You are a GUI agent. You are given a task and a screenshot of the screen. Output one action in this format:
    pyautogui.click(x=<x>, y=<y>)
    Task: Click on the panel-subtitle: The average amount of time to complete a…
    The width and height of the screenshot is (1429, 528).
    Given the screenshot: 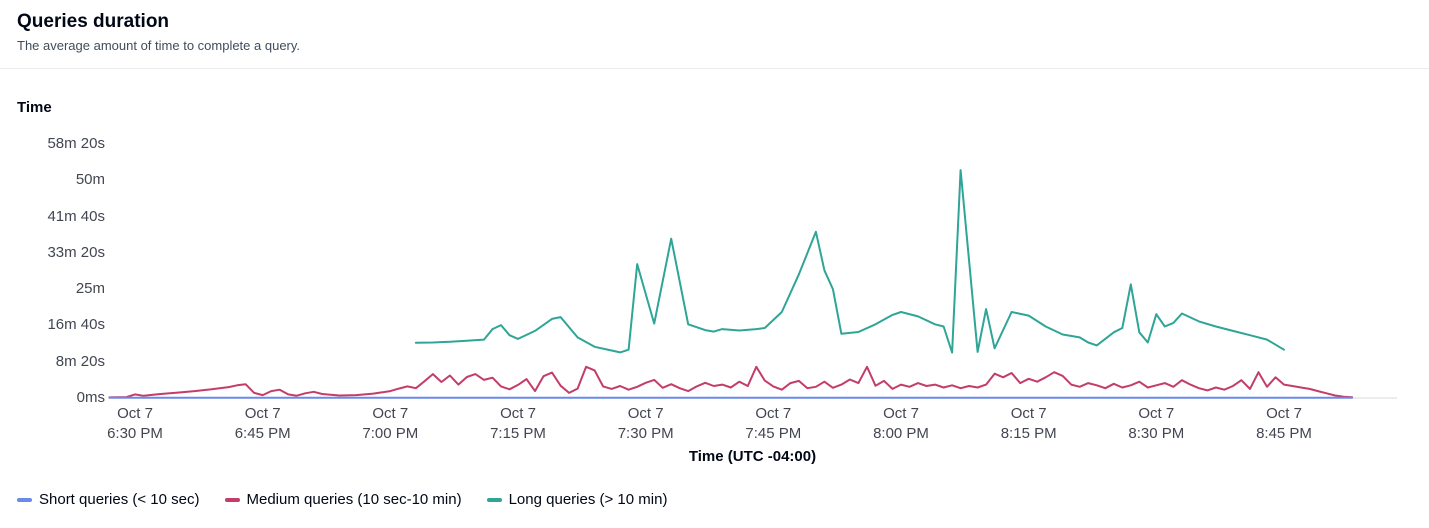 What is the action you would take?
    pyautogui.click(x=159, y=45)
    